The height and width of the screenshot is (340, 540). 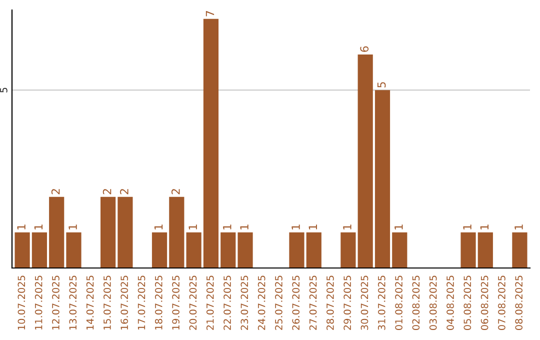 I want to click on x-tick-label: 28.07.2025, so click(x=330, y=303).